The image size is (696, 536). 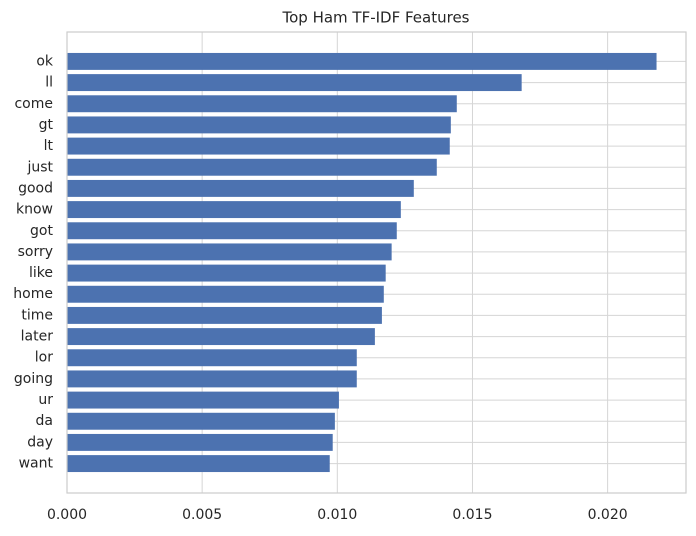 I want to click on x-tick-label: 0.015, so click(x=472, y=515).